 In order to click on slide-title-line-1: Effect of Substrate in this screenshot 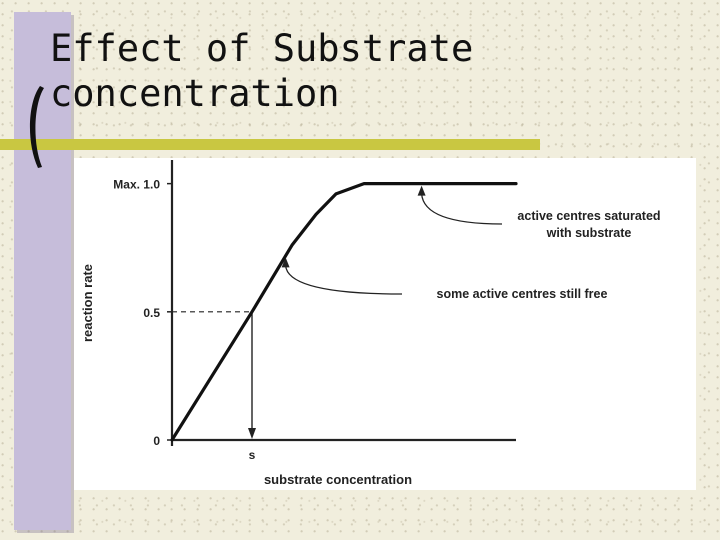, I will do `click(262, 48)`.